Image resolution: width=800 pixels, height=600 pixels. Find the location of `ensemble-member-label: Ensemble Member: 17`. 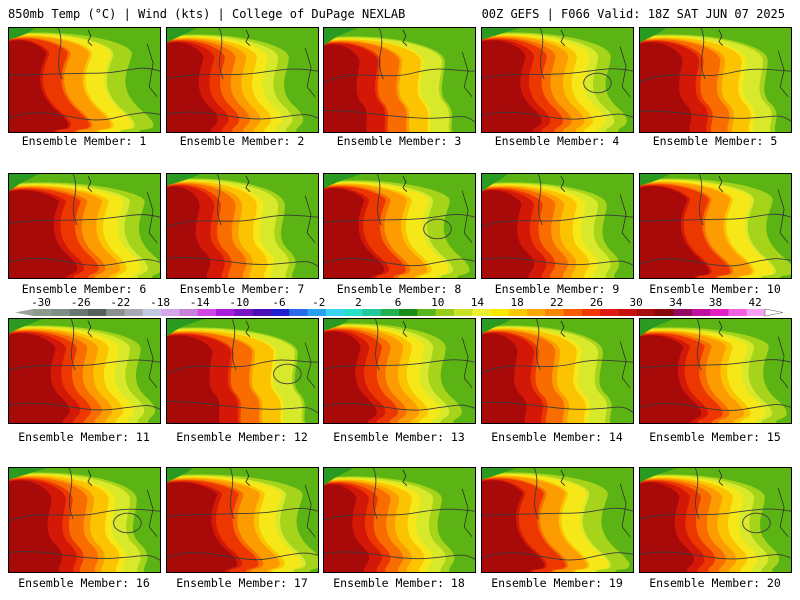

ensemble-member-label: Ensemble Member: 17 is located at coordinates (242, 583).